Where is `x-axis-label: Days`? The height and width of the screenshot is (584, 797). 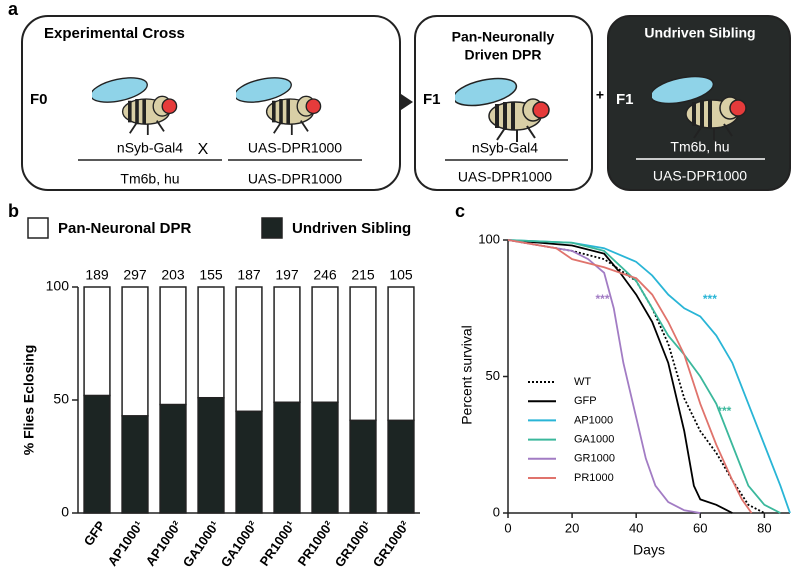 x-axis-label: Days is located at coordinates (649, 550).